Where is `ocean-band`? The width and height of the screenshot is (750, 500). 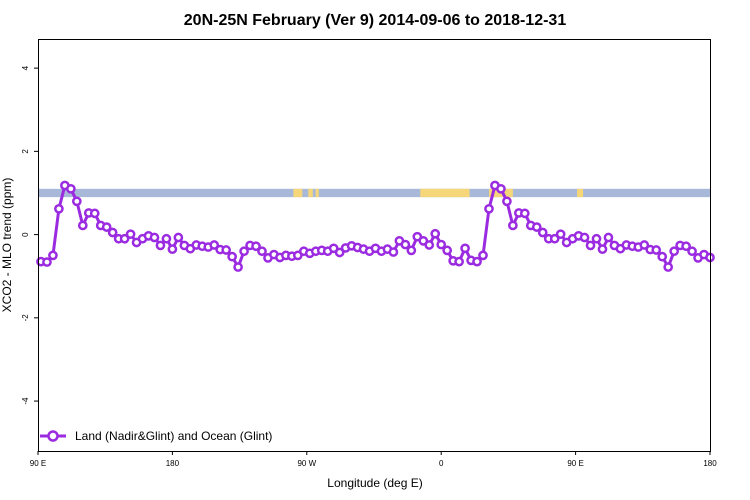 ocean-band is located at coordinates (374, 193).